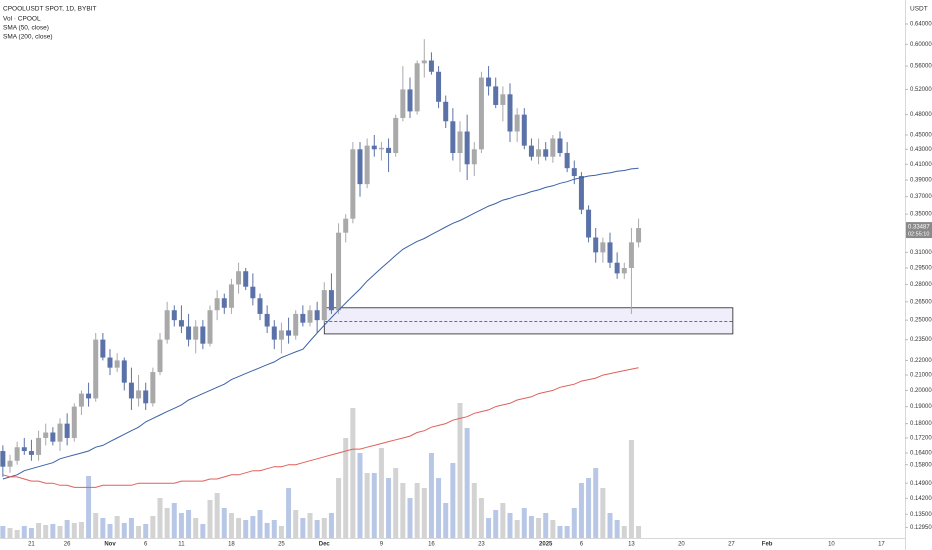 The image size is (932, 550). Describe the element at coordinates (919, 228) in the screenshot. I see `last-price-label: 0.33487` at that location.